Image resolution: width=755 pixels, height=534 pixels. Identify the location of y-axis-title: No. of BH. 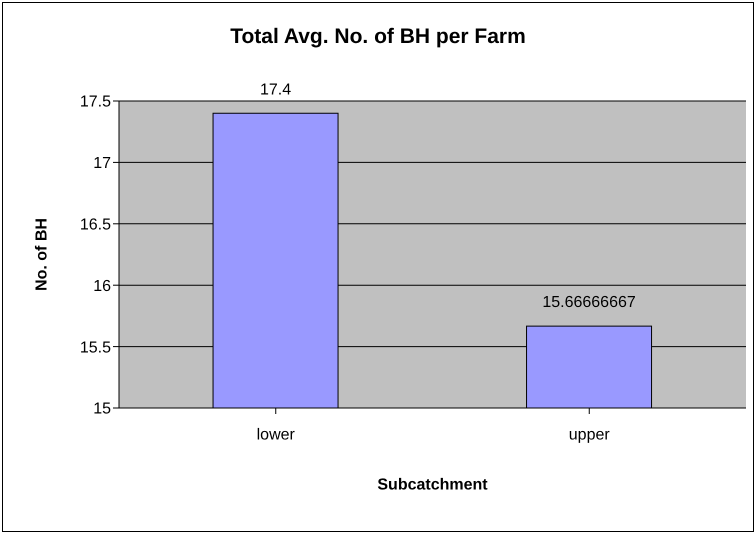
(42, 254).